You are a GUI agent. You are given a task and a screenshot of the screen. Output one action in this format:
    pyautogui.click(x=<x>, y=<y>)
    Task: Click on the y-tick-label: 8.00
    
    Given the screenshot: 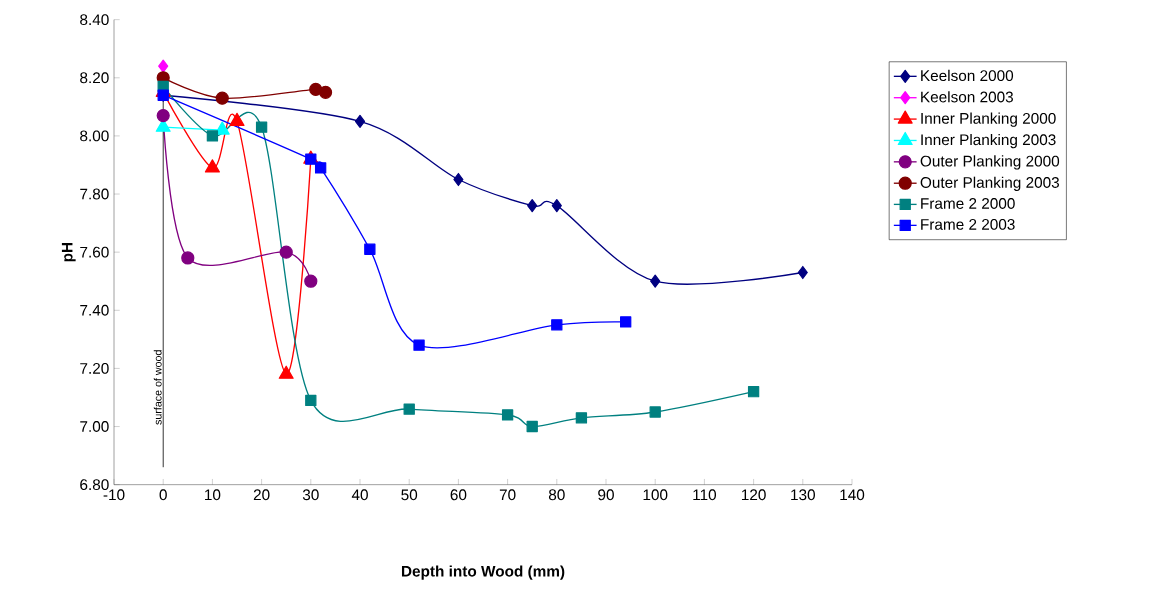 What is the action you would take?
    pyautogui.click(x=94, y=136)
    